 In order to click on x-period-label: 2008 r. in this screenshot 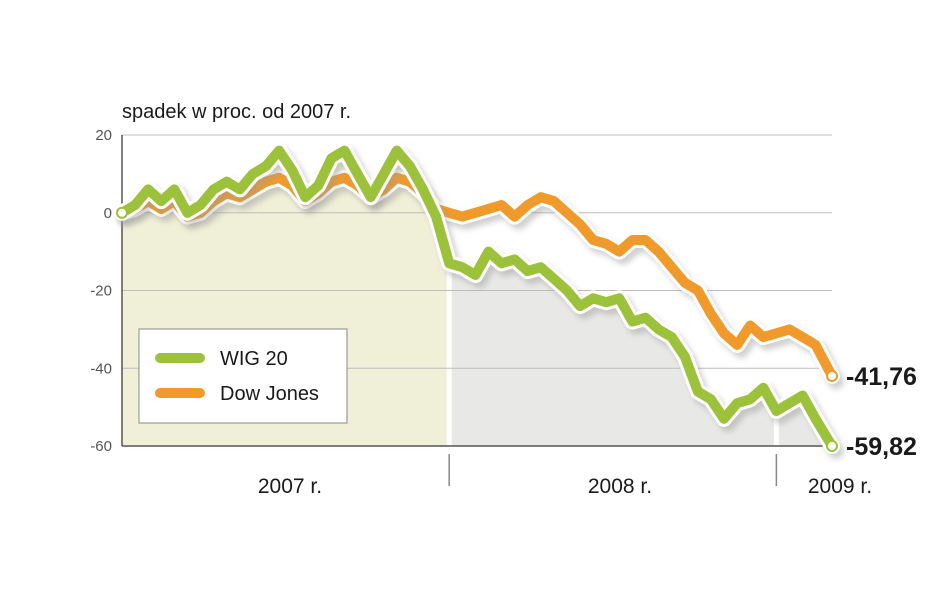, I will do `click(620, 486)`.